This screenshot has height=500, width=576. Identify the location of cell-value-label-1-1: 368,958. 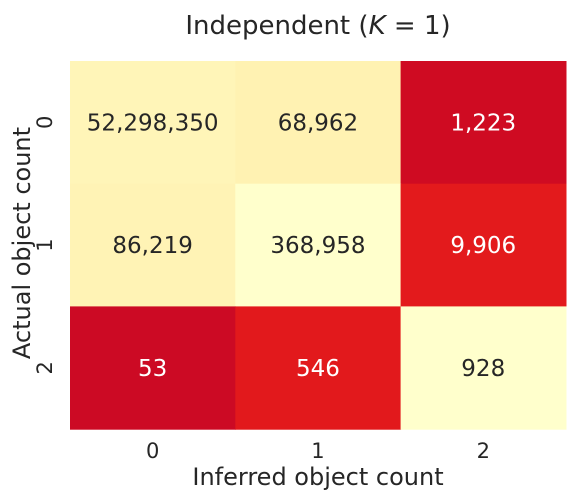
(317, 246).